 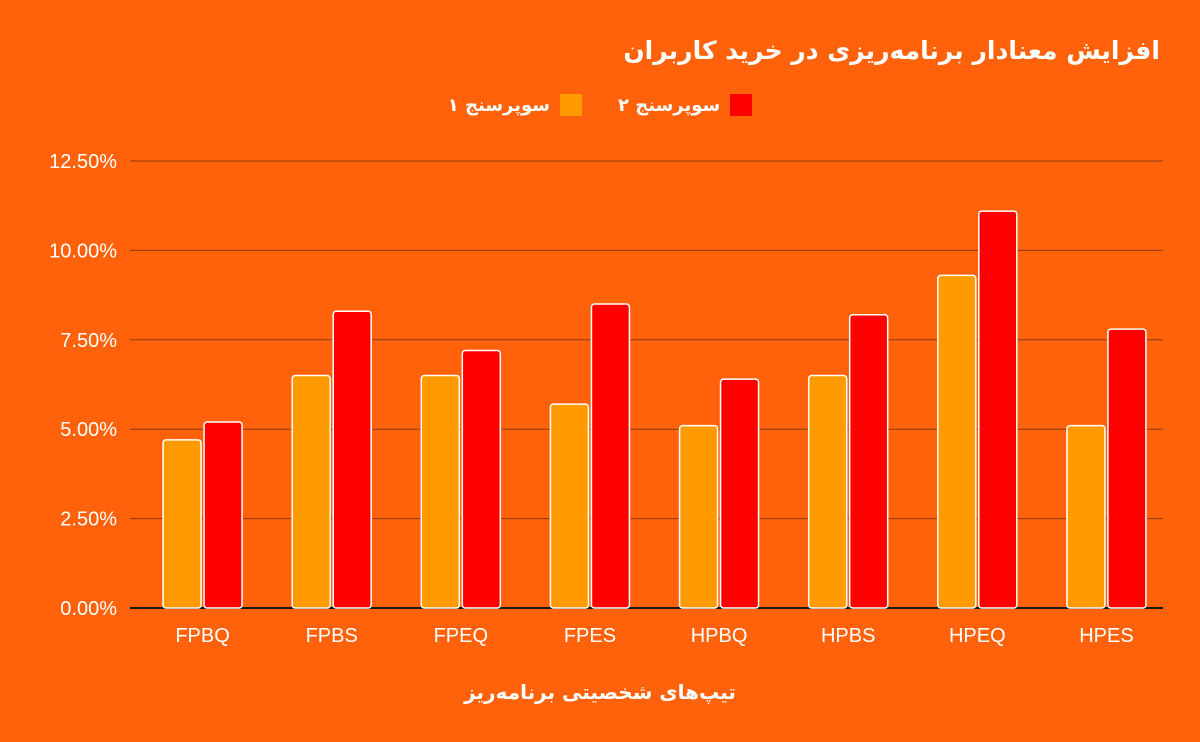 I want to click on bar-series-2-hpbq, so click(x=739, y=493).